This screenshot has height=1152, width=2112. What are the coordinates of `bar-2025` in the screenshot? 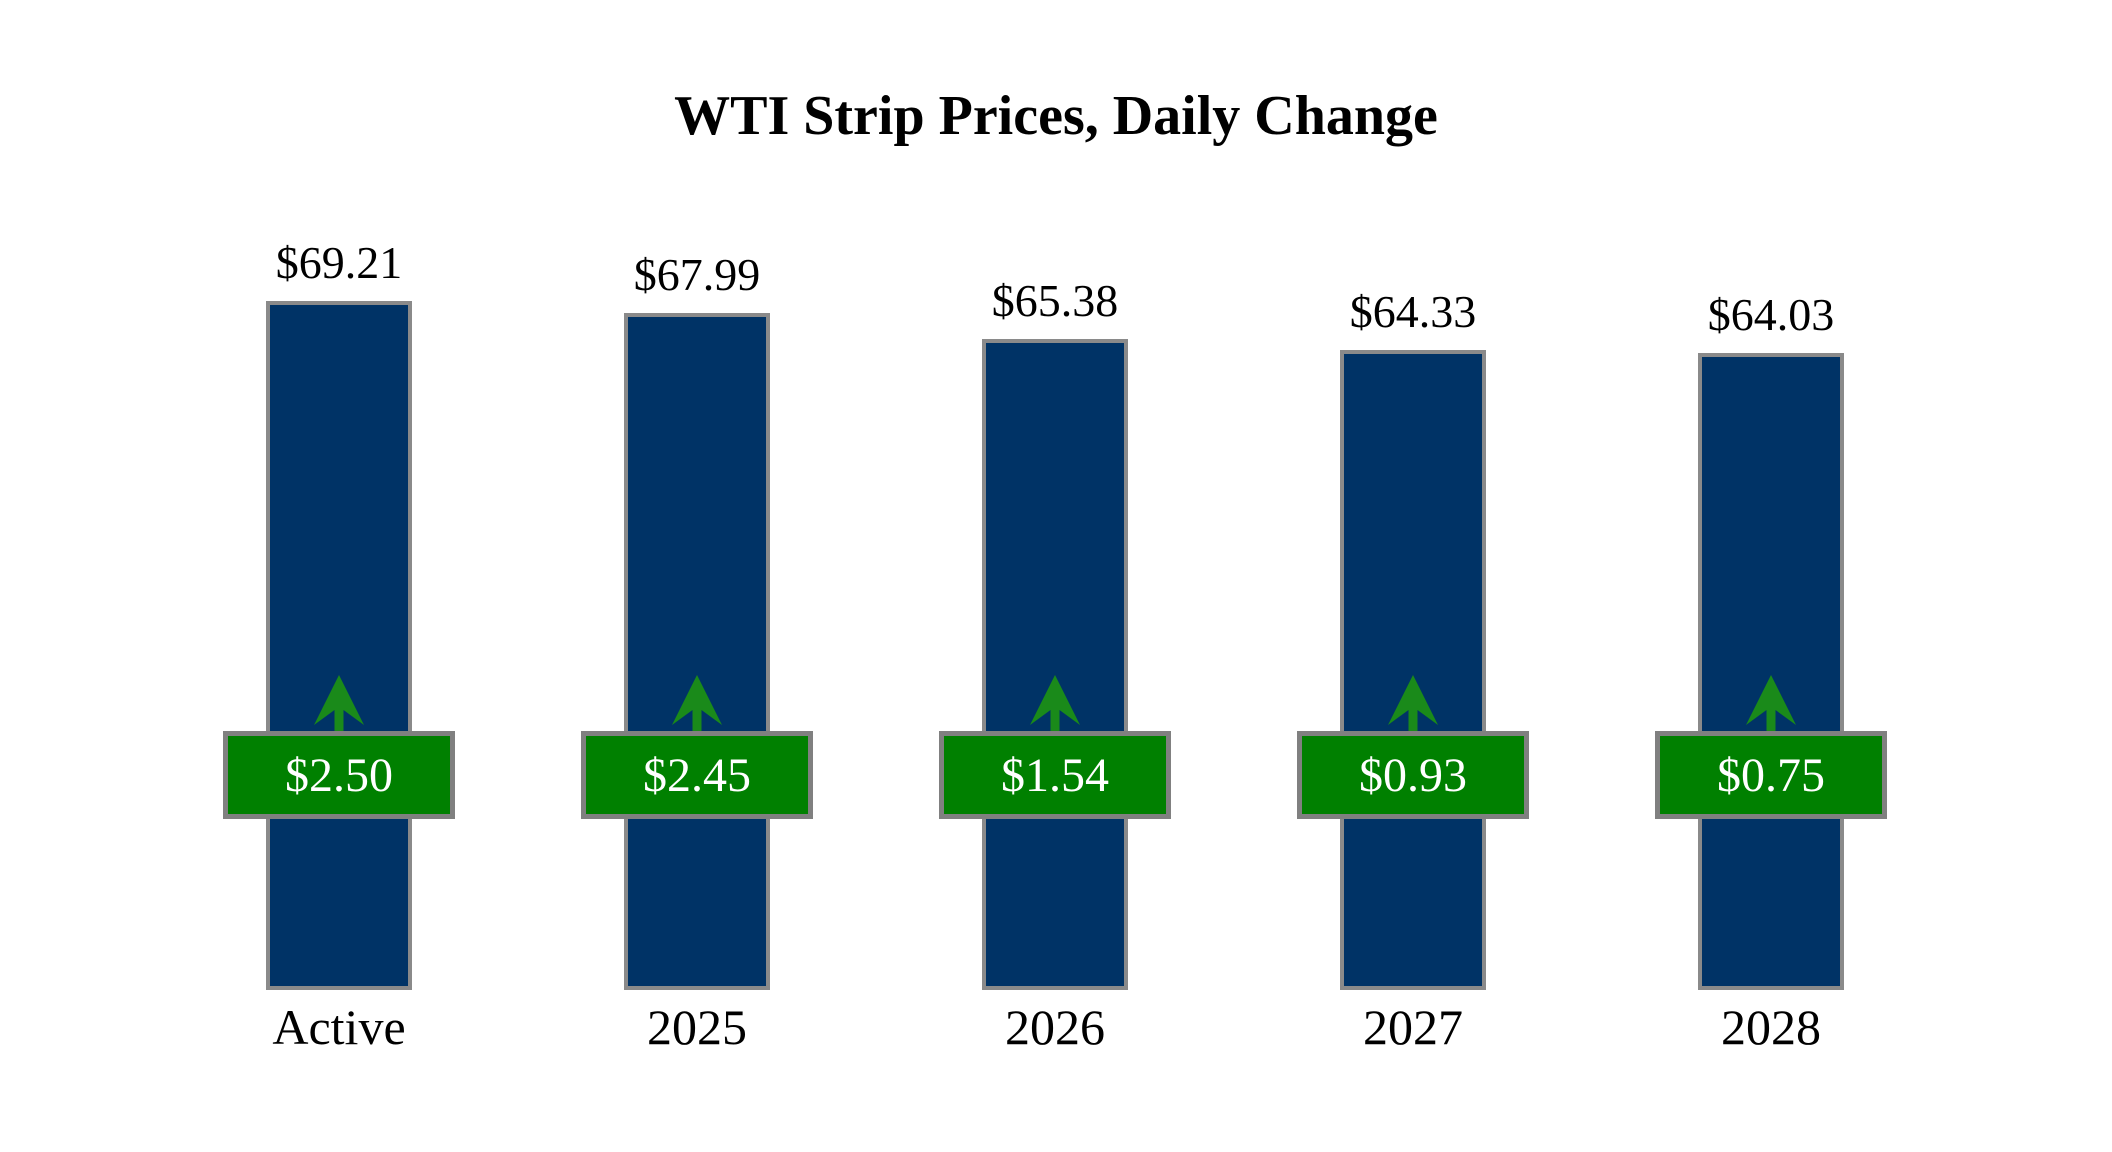 It's located at (697, 651).